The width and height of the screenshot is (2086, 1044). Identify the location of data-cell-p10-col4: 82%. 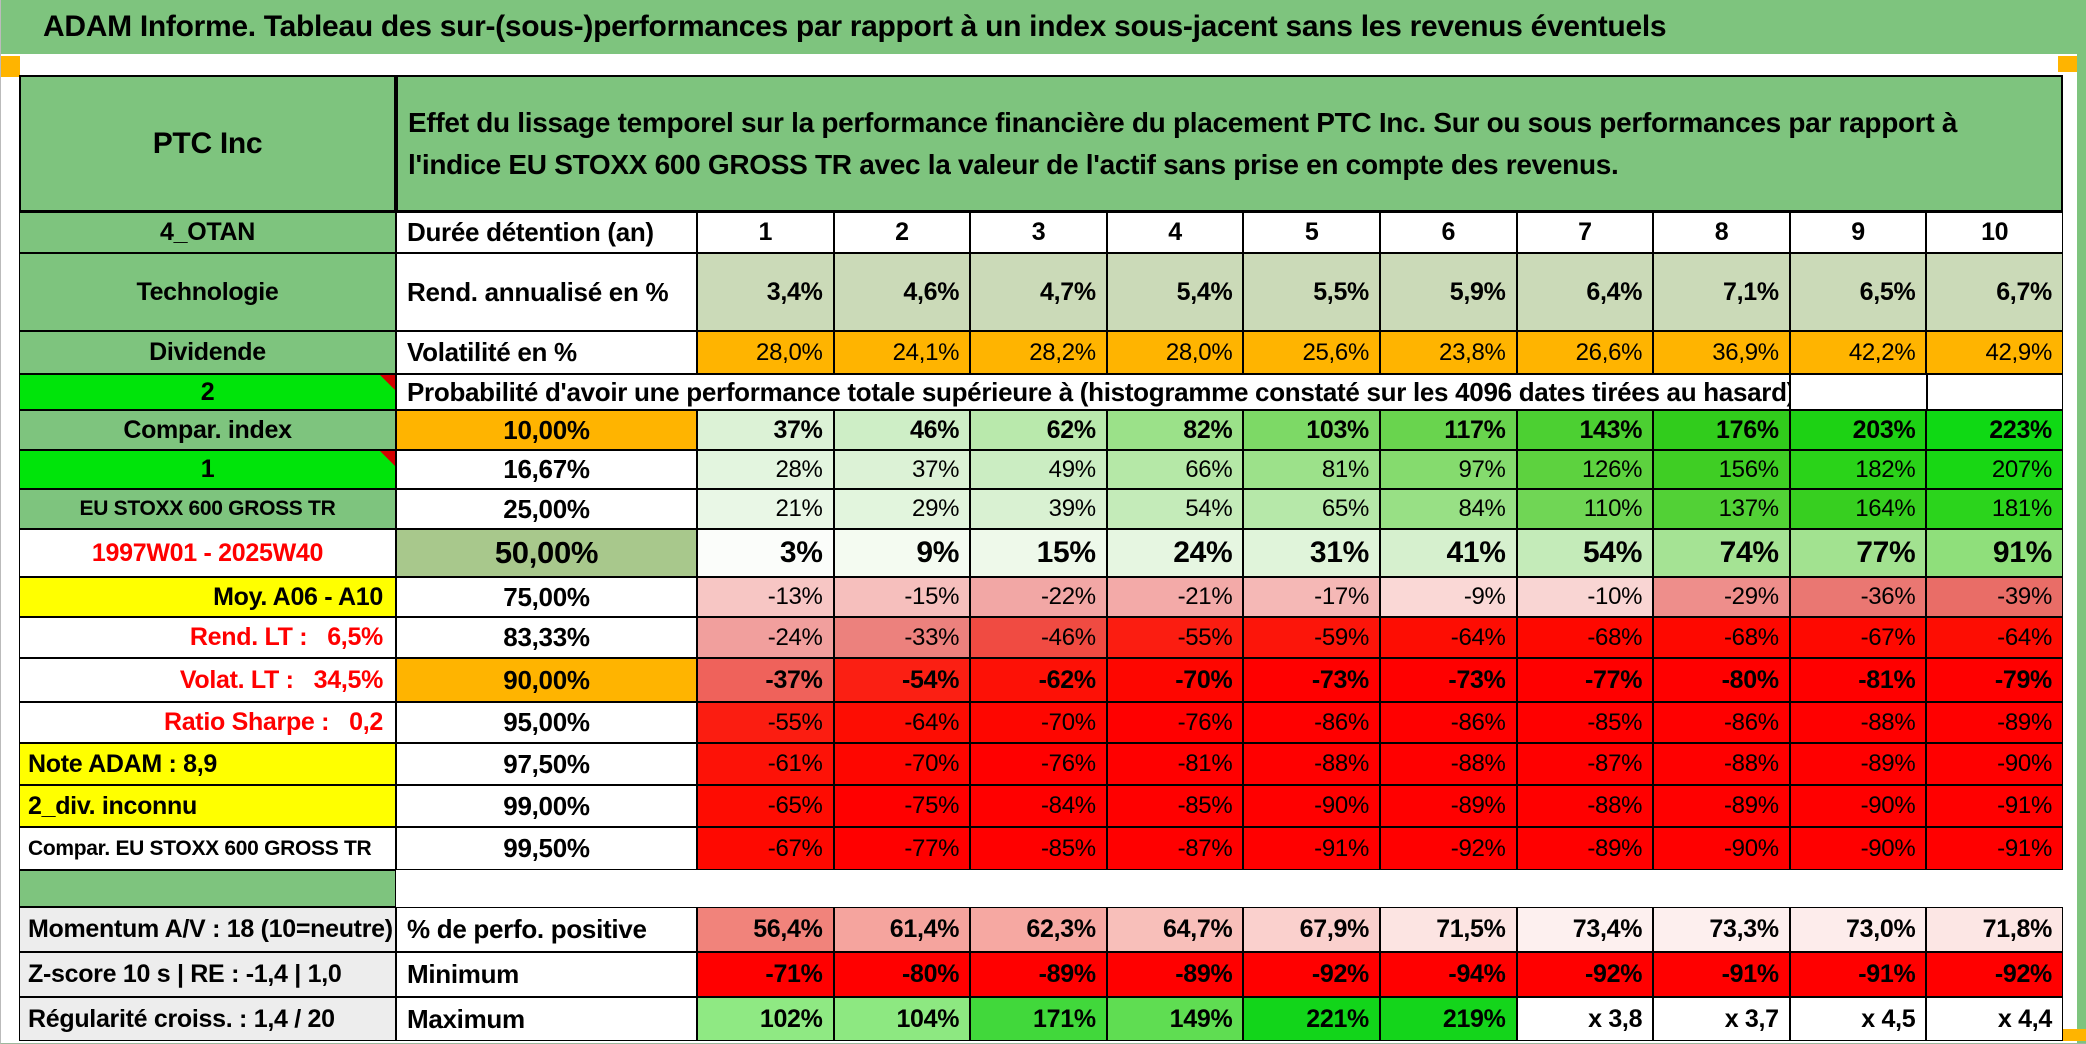
(1175, 430).